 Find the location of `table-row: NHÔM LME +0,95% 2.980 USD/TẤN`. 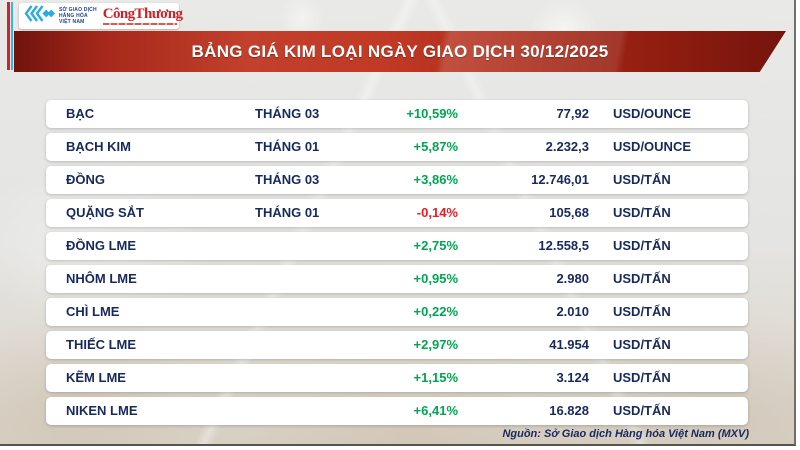

table-row: NHÔM LME +0,95% 2.980 USD/TẤN is located at coordinates (397, 279).